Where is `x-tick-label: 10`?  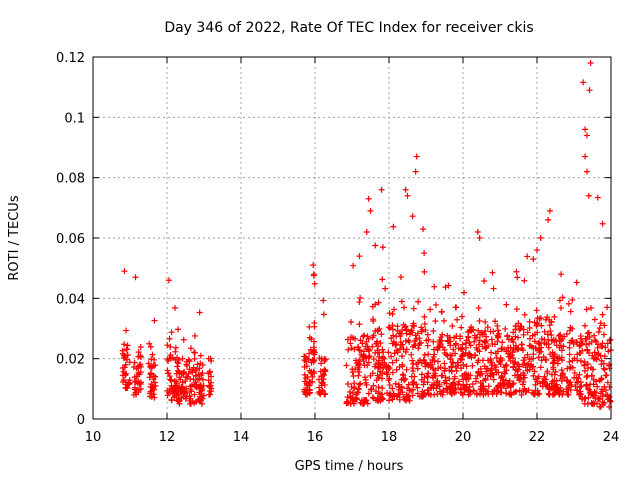
x-tick-label: 10 is located at coordinates (93, 437).